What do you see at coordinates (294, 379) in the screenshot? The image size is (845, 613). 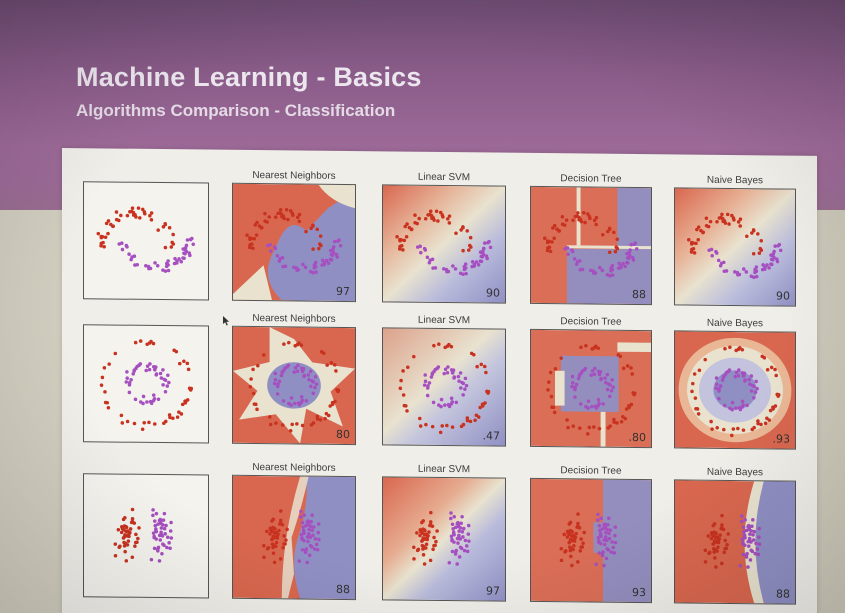 I see `subplot-circles-knn: Nearest Neighbors 80` at bounding box center [294, 379].